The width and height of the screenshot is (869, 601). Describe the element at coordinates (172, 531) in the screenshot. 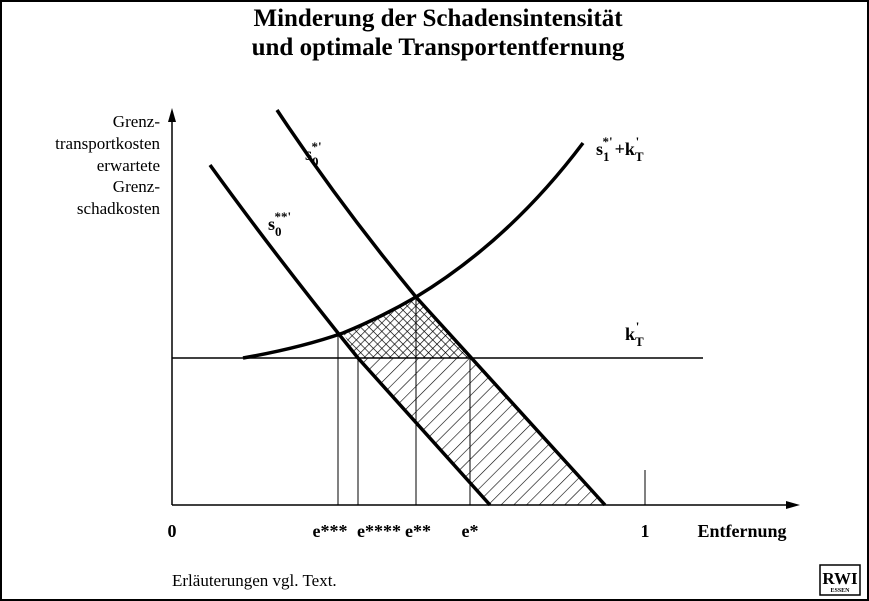

I see `x-tick-label: 0` at that location.